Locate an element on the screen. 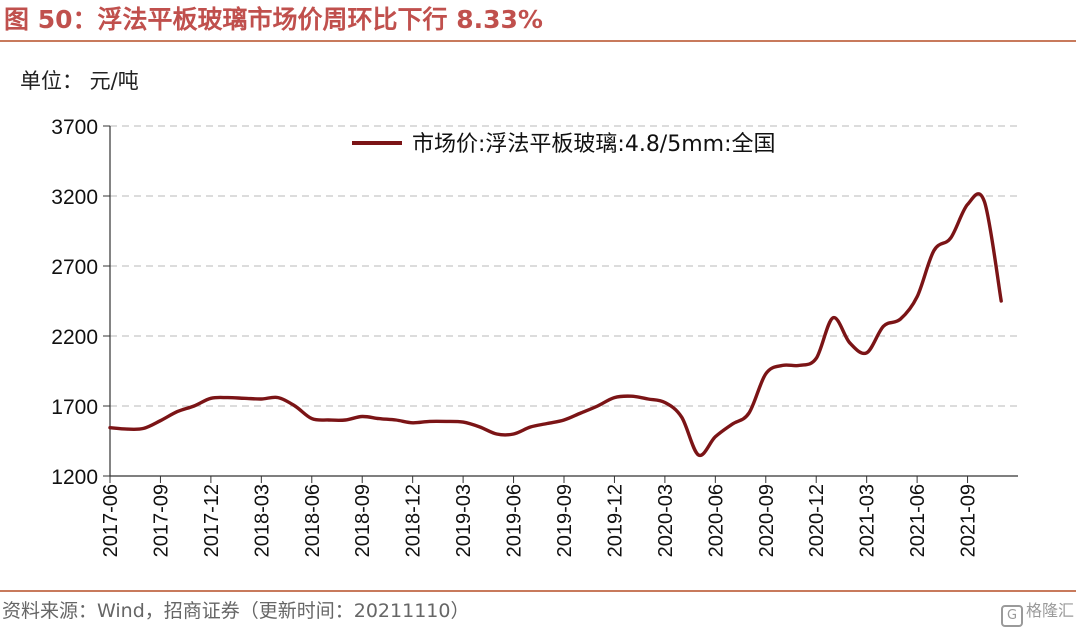  title-rule is located at coordinates (538, 41).